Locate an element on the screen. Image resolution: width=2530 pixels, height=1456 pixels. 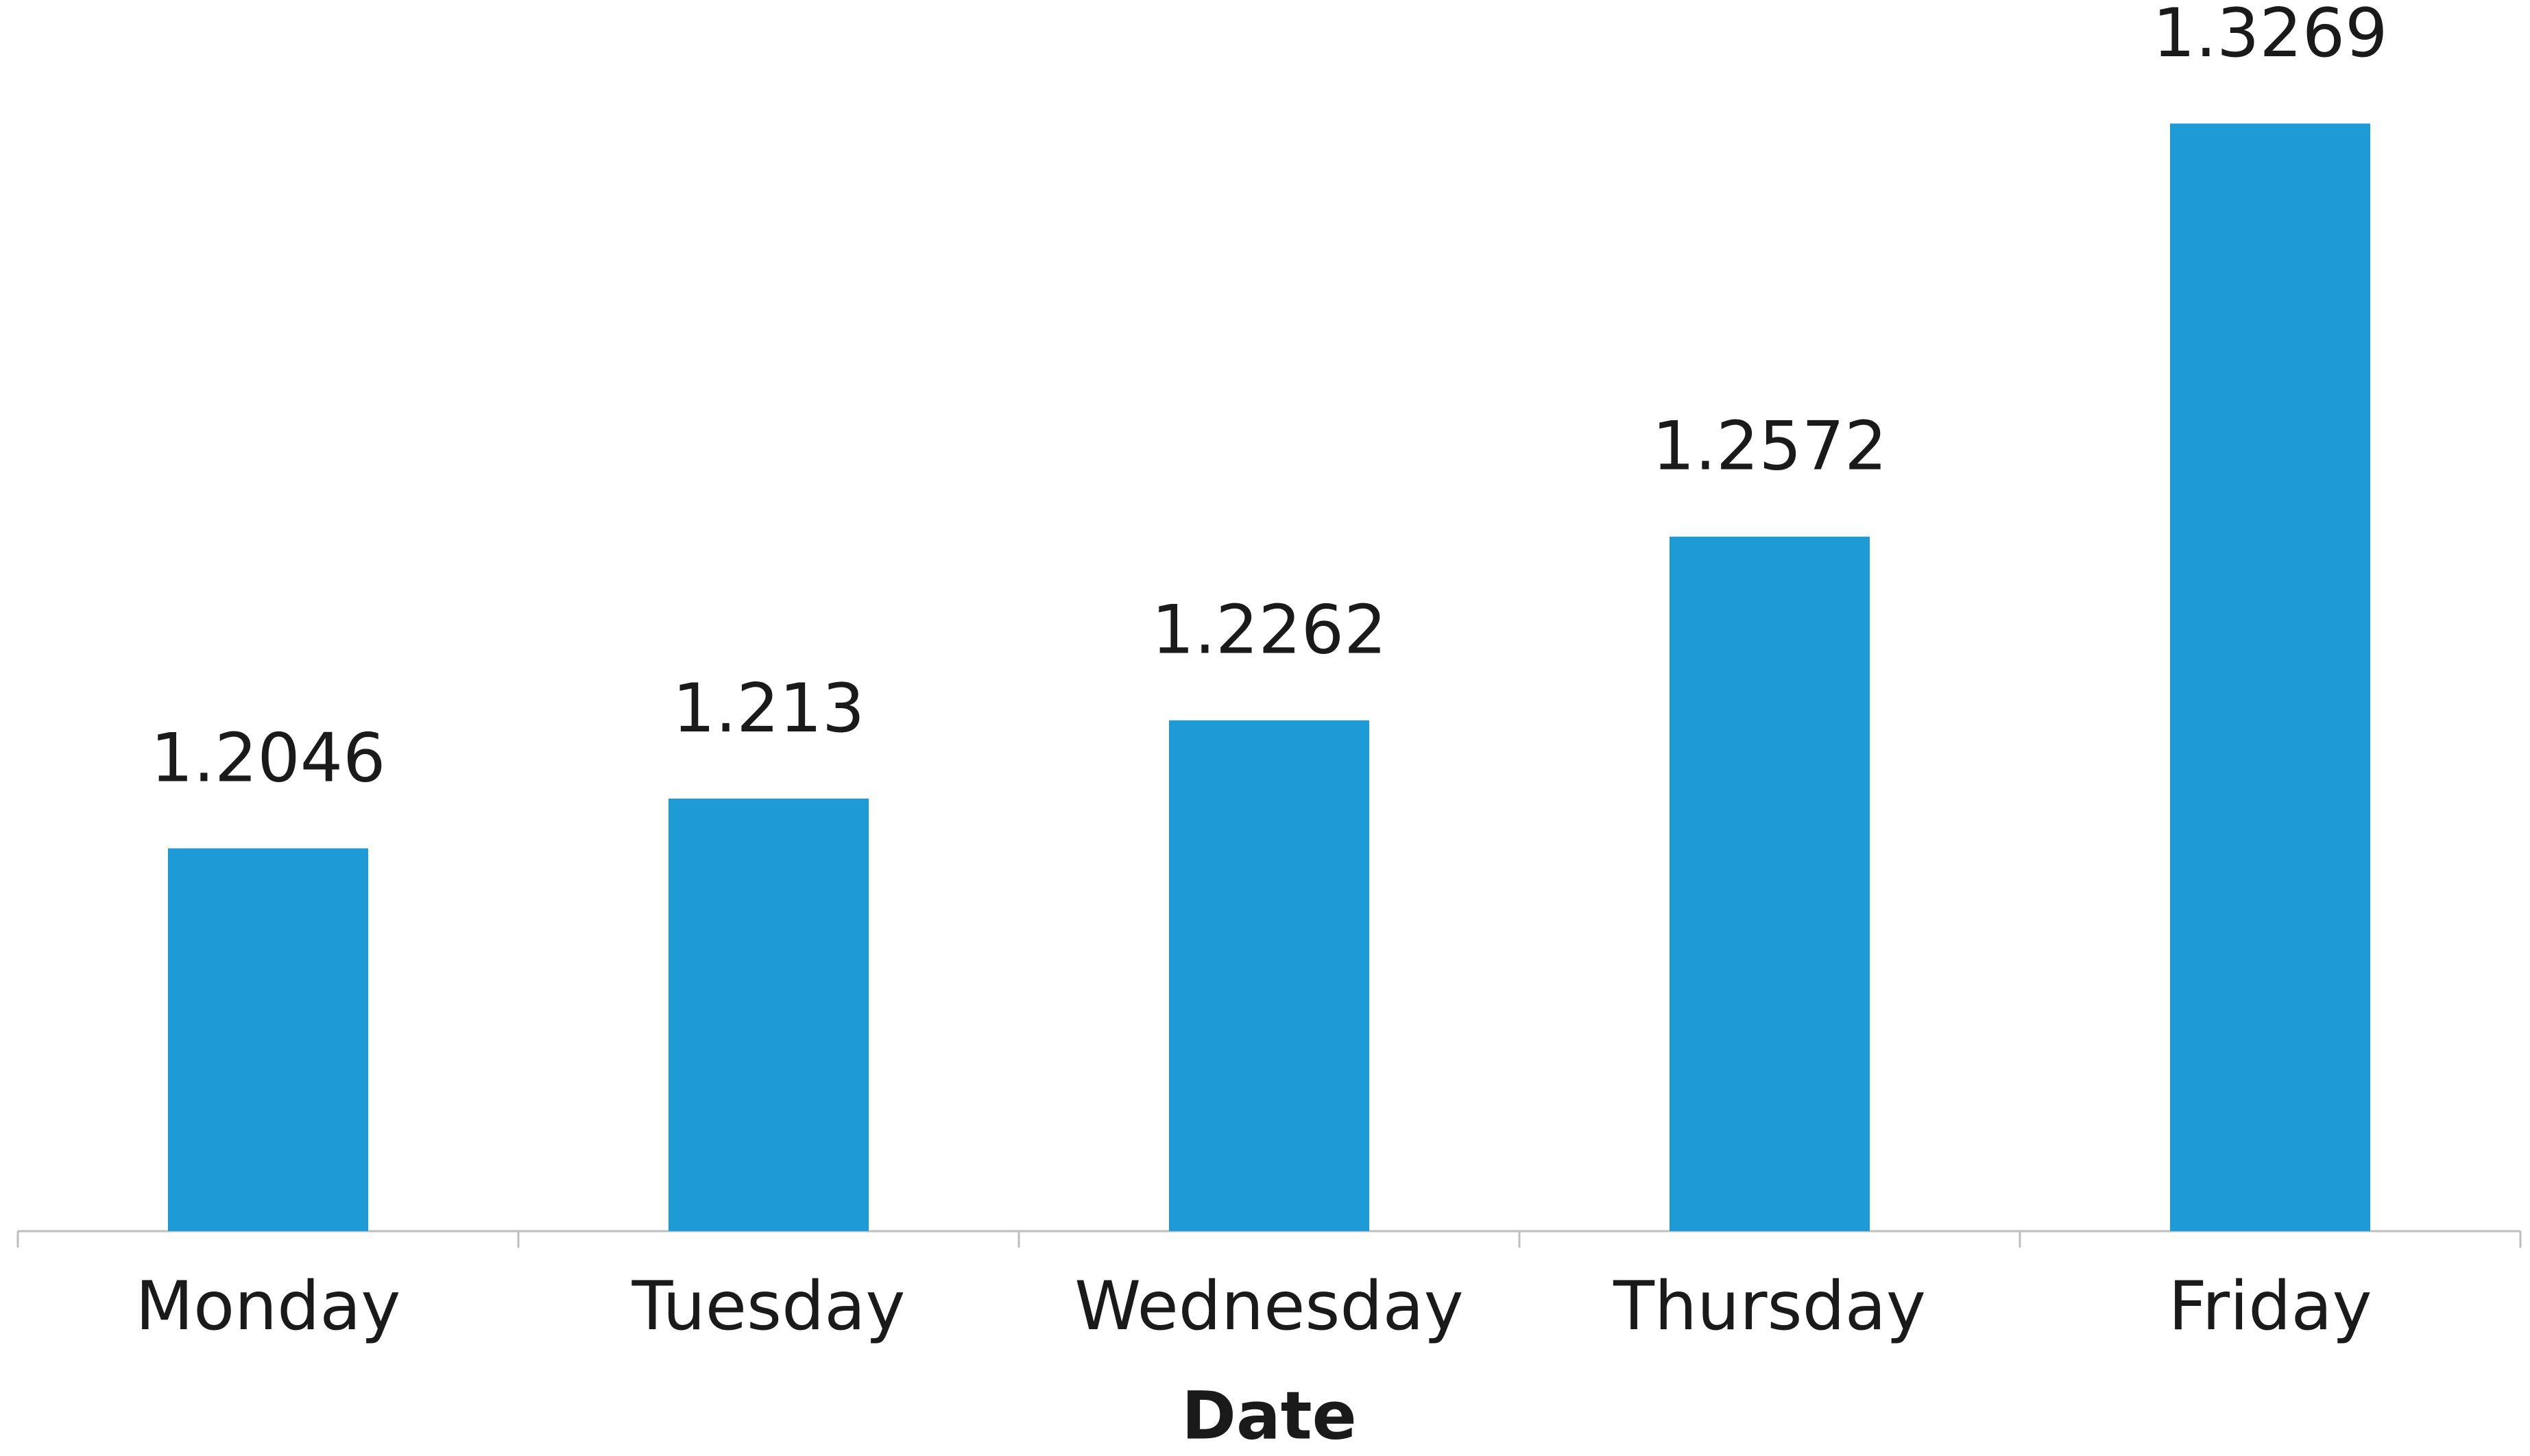
x-tick-label: Thursday is located at coordinates (1769, 1306).